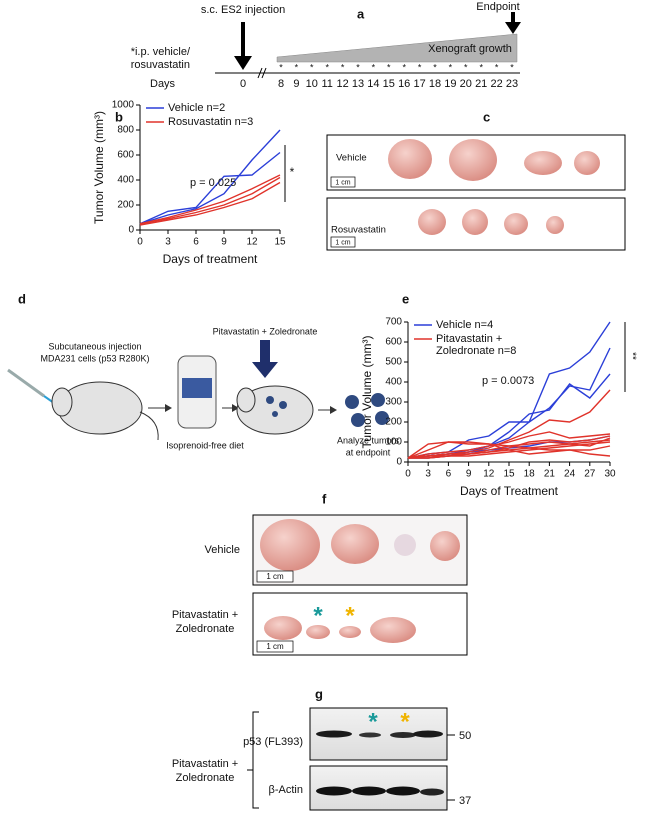  I want to click on panel-letter: d, so click(22, 298).